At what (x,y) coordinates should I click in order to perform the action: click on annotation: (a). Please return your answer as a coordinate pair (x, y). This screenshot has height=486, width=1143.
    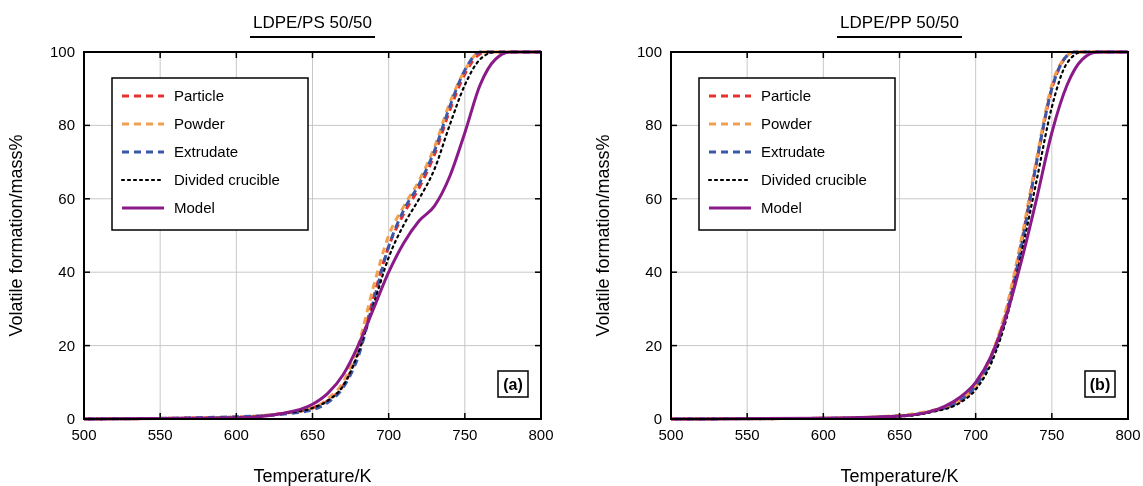
    Looking at the image, I should click on (513, 384).